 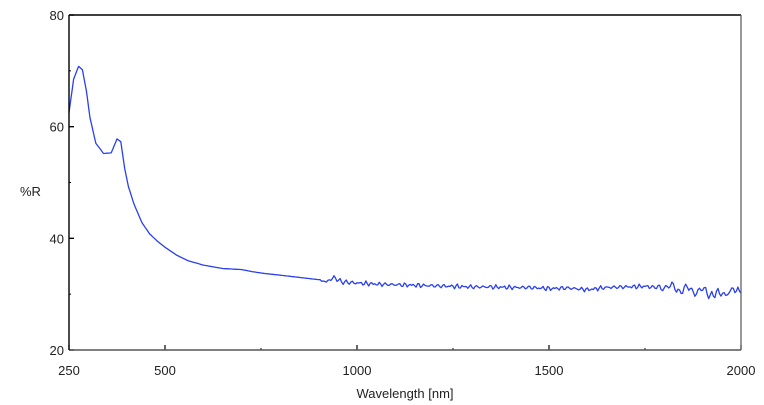 I want to click on y-tick-label: 60, so click(x=57, y=127).